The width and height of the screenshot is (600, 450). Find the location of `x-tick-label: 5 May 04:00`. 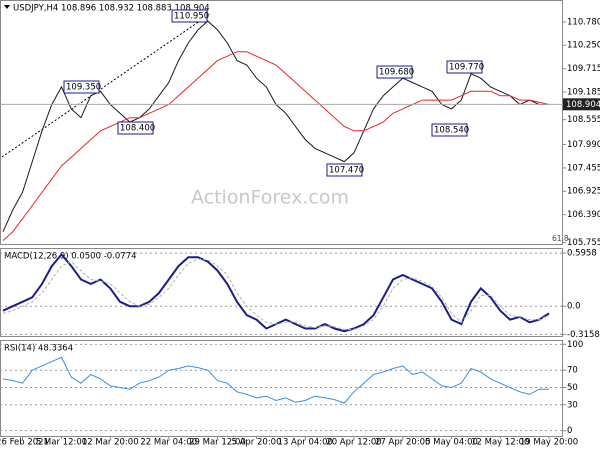

x-tick-label: 5 May 04:00 is located at coordinates (451, 443).